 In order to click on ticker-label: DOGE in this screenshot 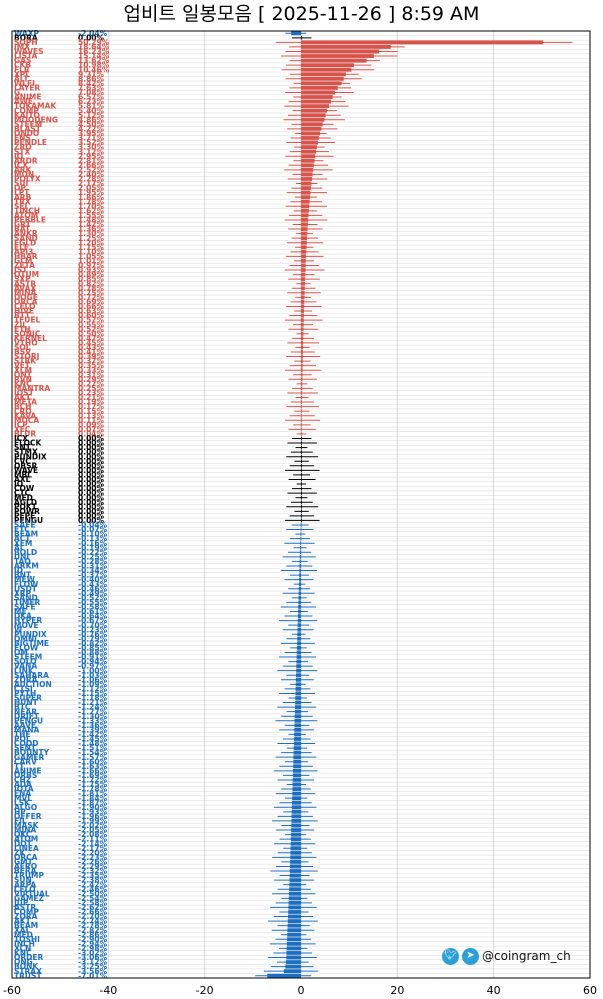, I will do `click(26, 297)`.